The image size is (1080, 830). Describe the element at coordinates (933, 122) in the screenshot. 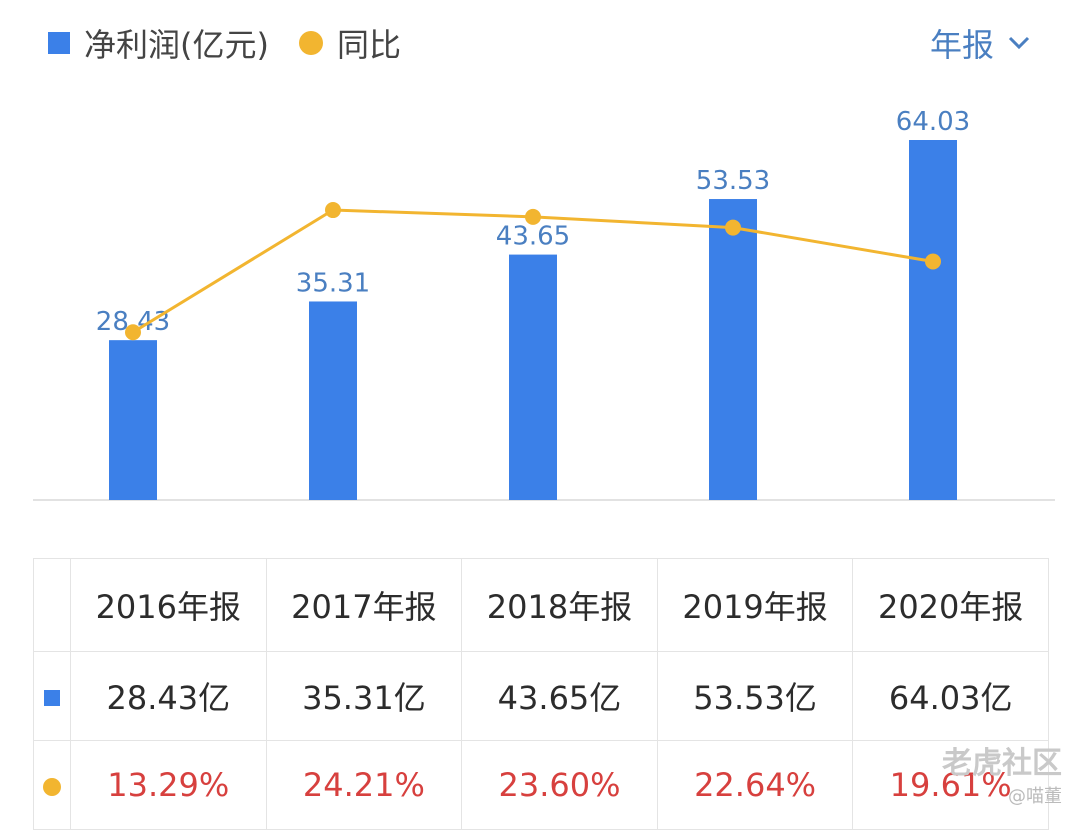

I see `bar-value-label: 64.03` at that location.